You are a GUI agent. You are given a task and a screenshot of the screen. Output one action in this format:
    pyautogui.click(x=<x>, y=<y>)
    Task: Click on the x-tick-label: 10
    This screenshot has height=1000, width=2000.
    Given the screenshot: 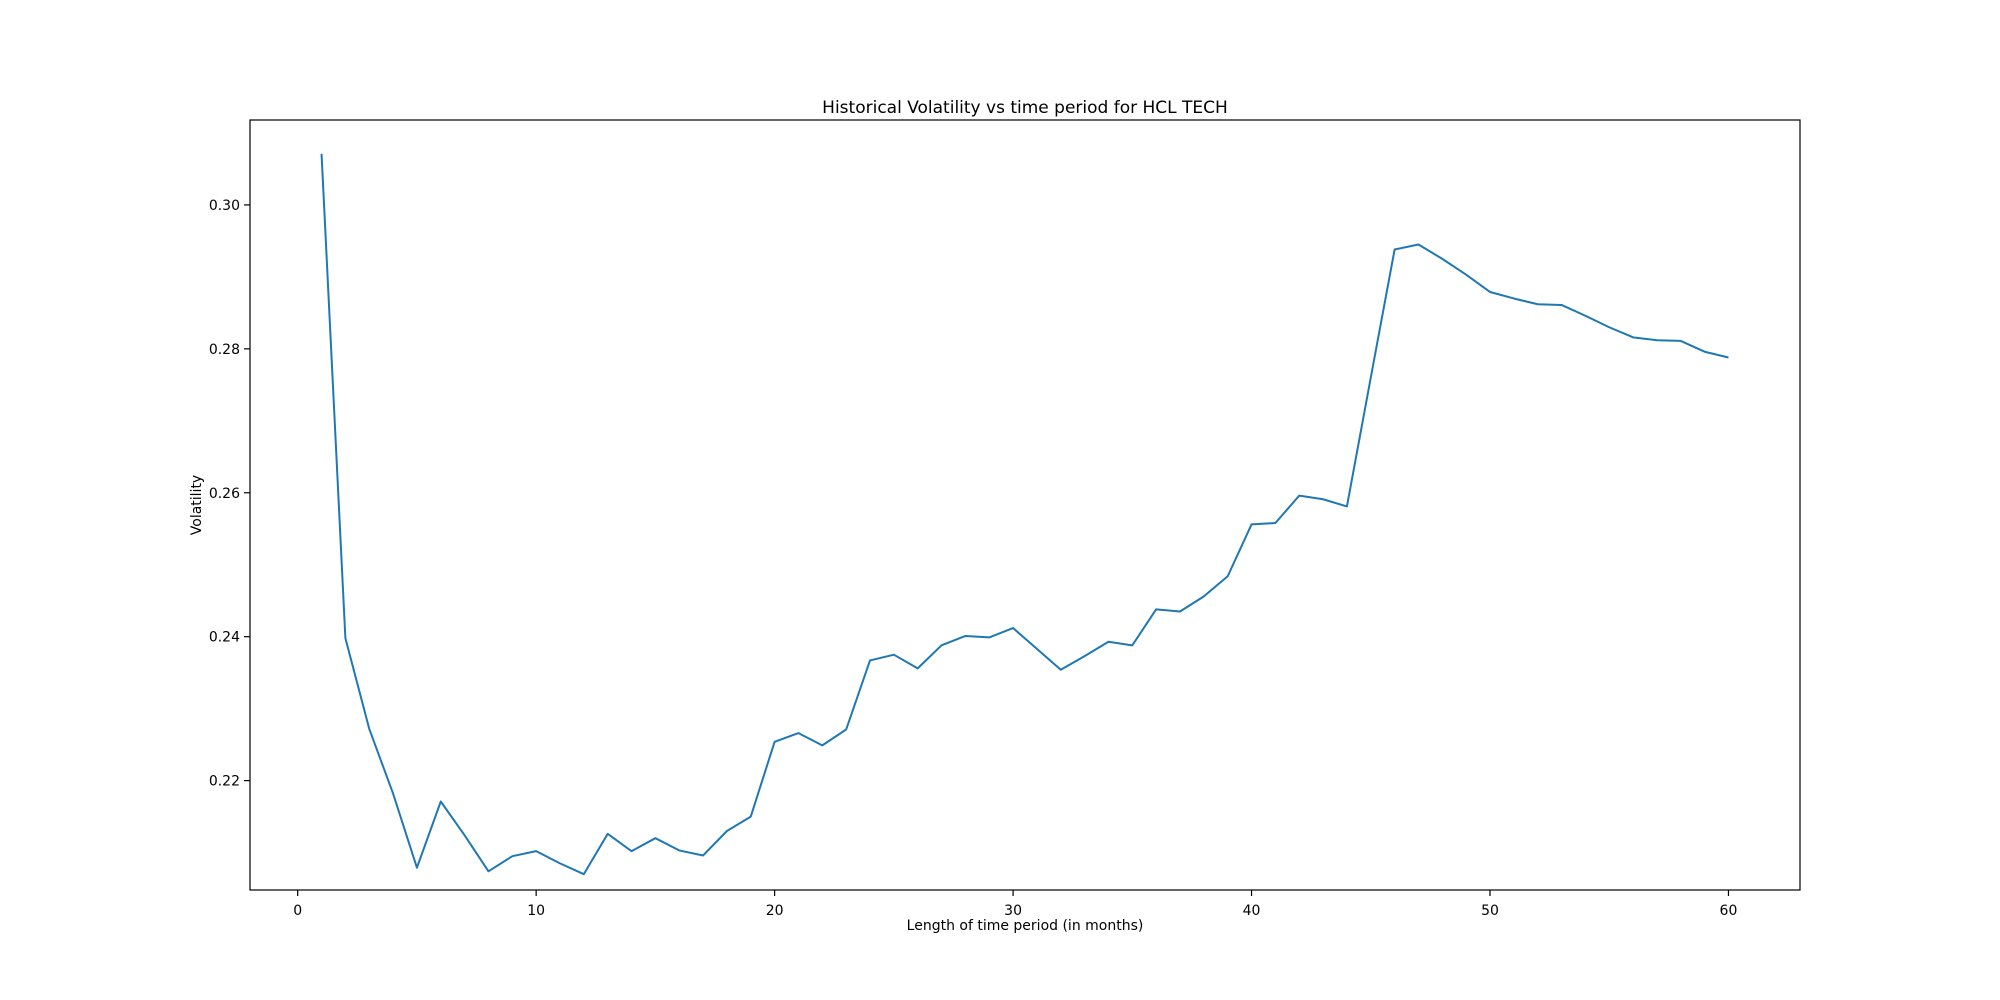 What is the action you would take?
    pyautogui.click(x=536, y=911)
    